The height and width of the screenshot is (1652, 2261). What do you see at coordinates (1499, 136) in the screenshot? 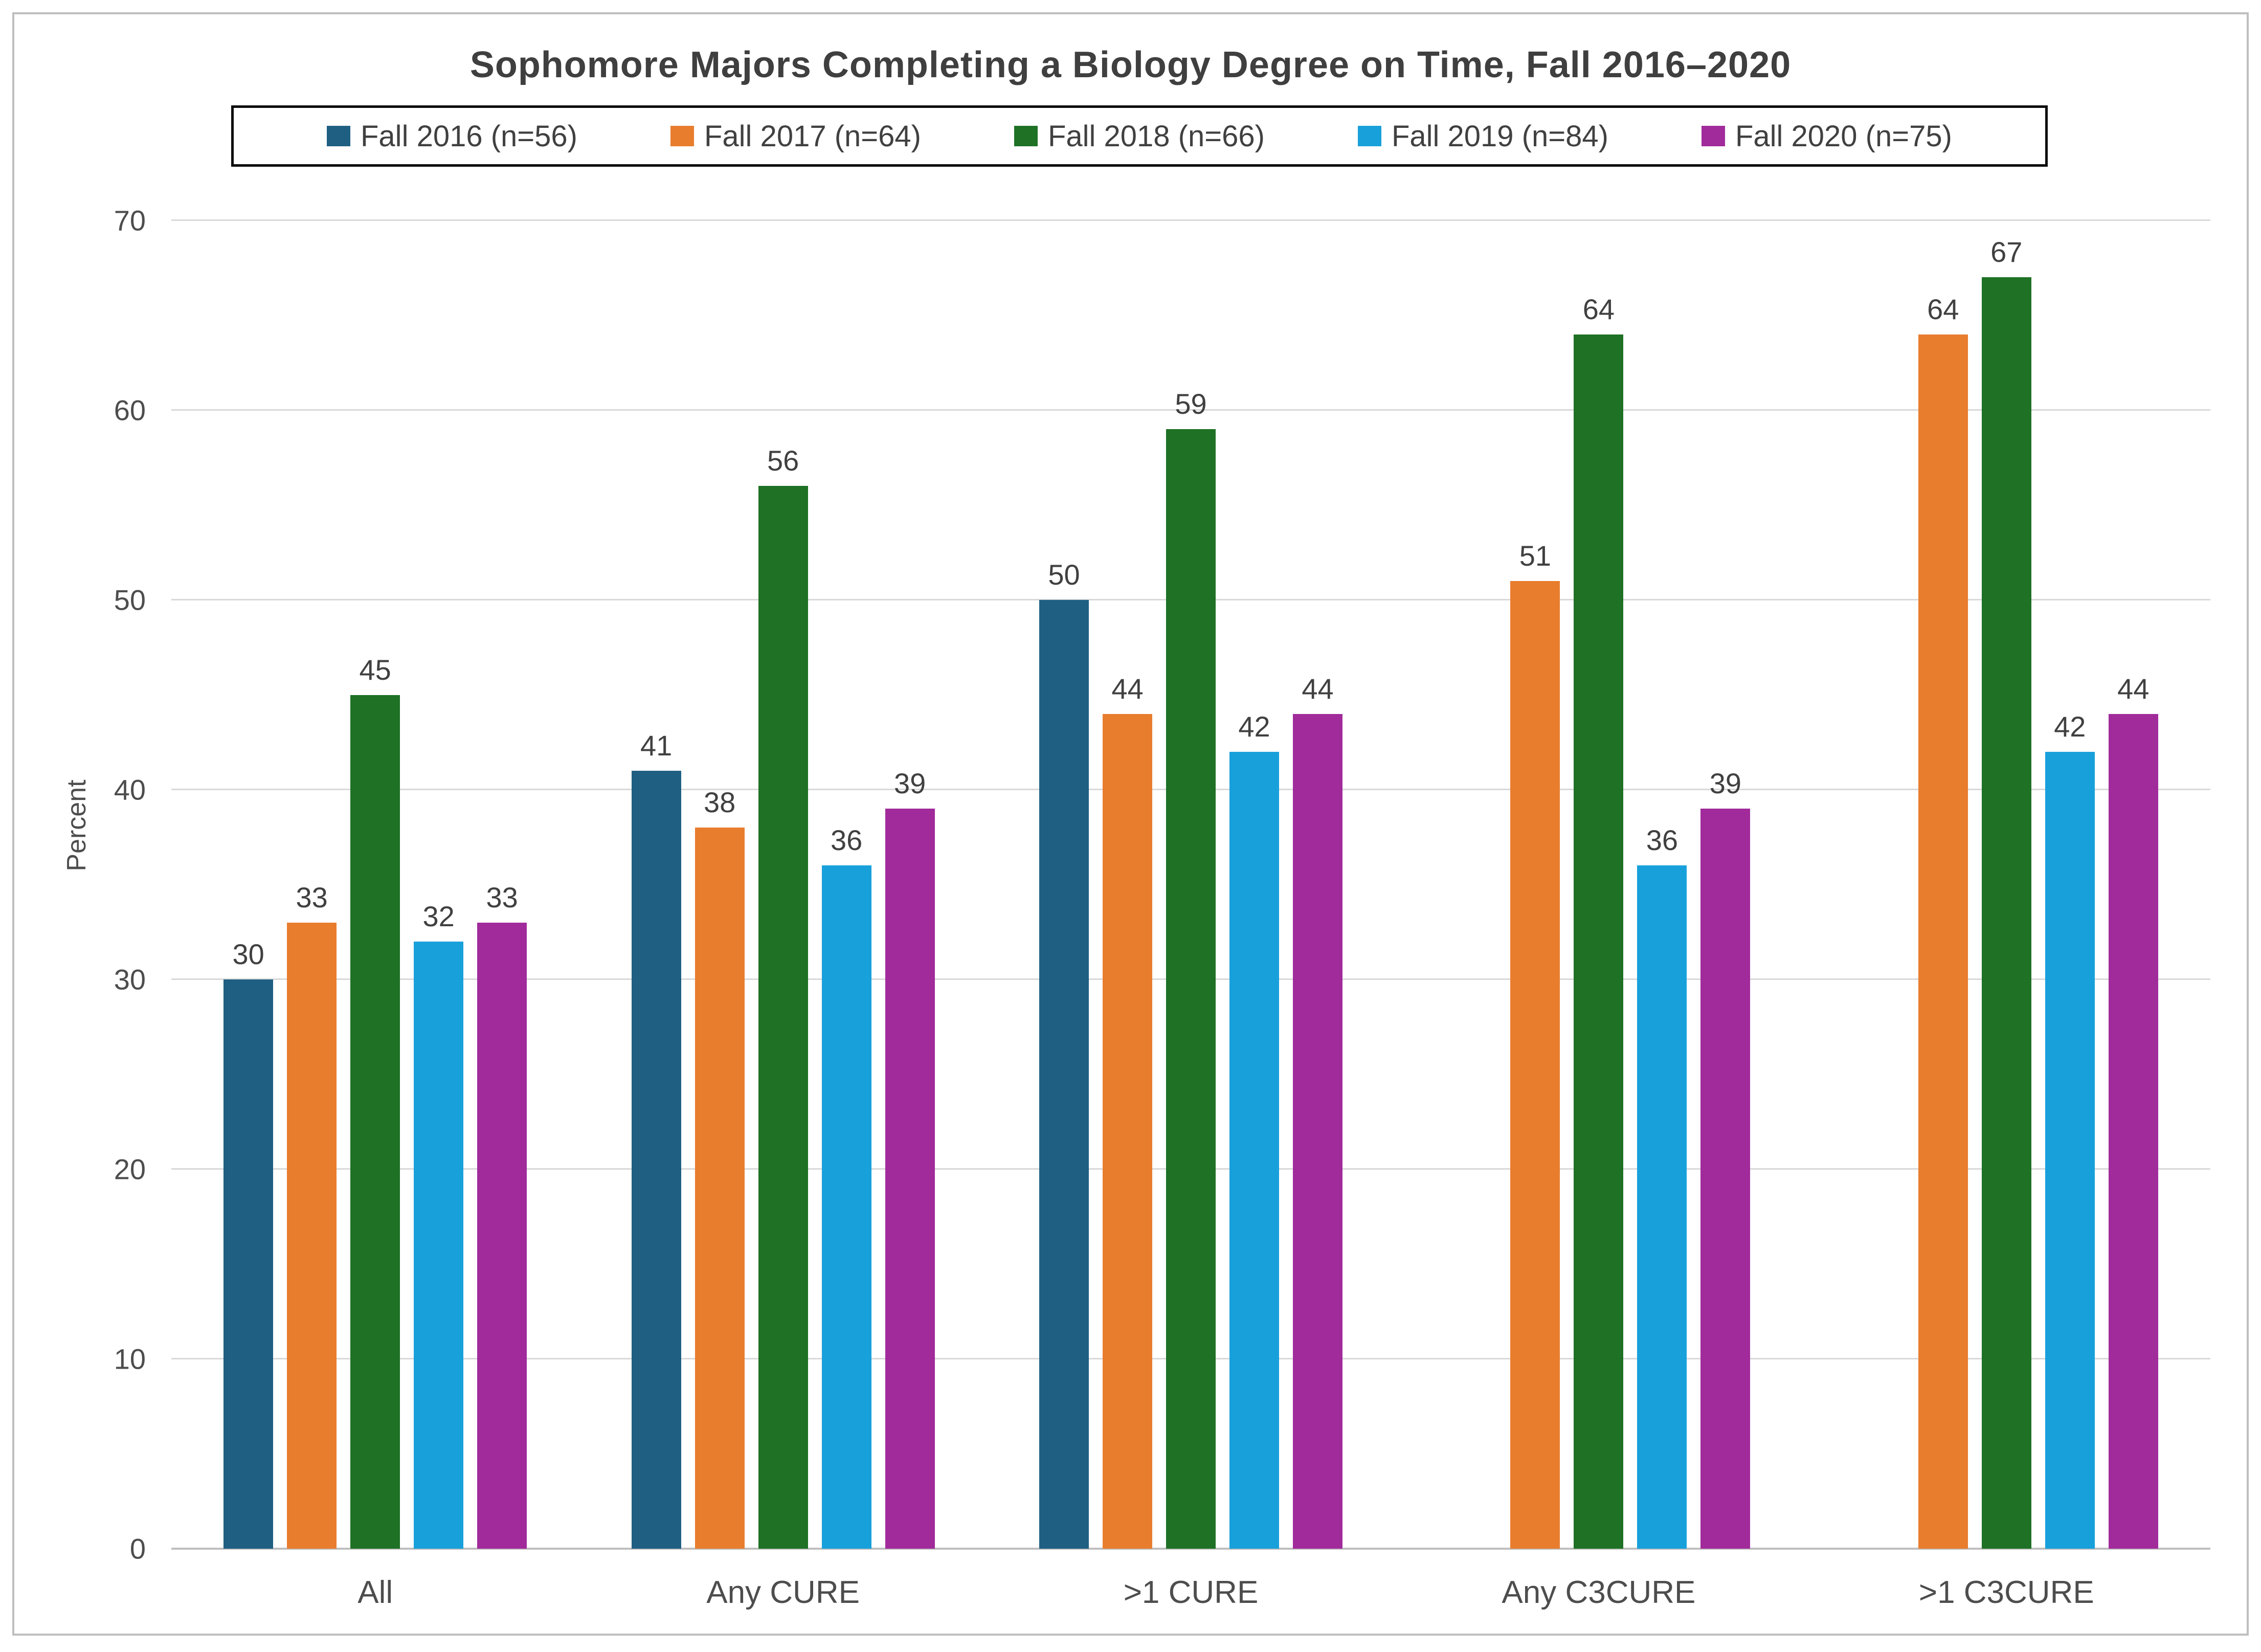
I see `legend-item-label: Fall 2019 (n=84)` at bounding box center [1499, 136].